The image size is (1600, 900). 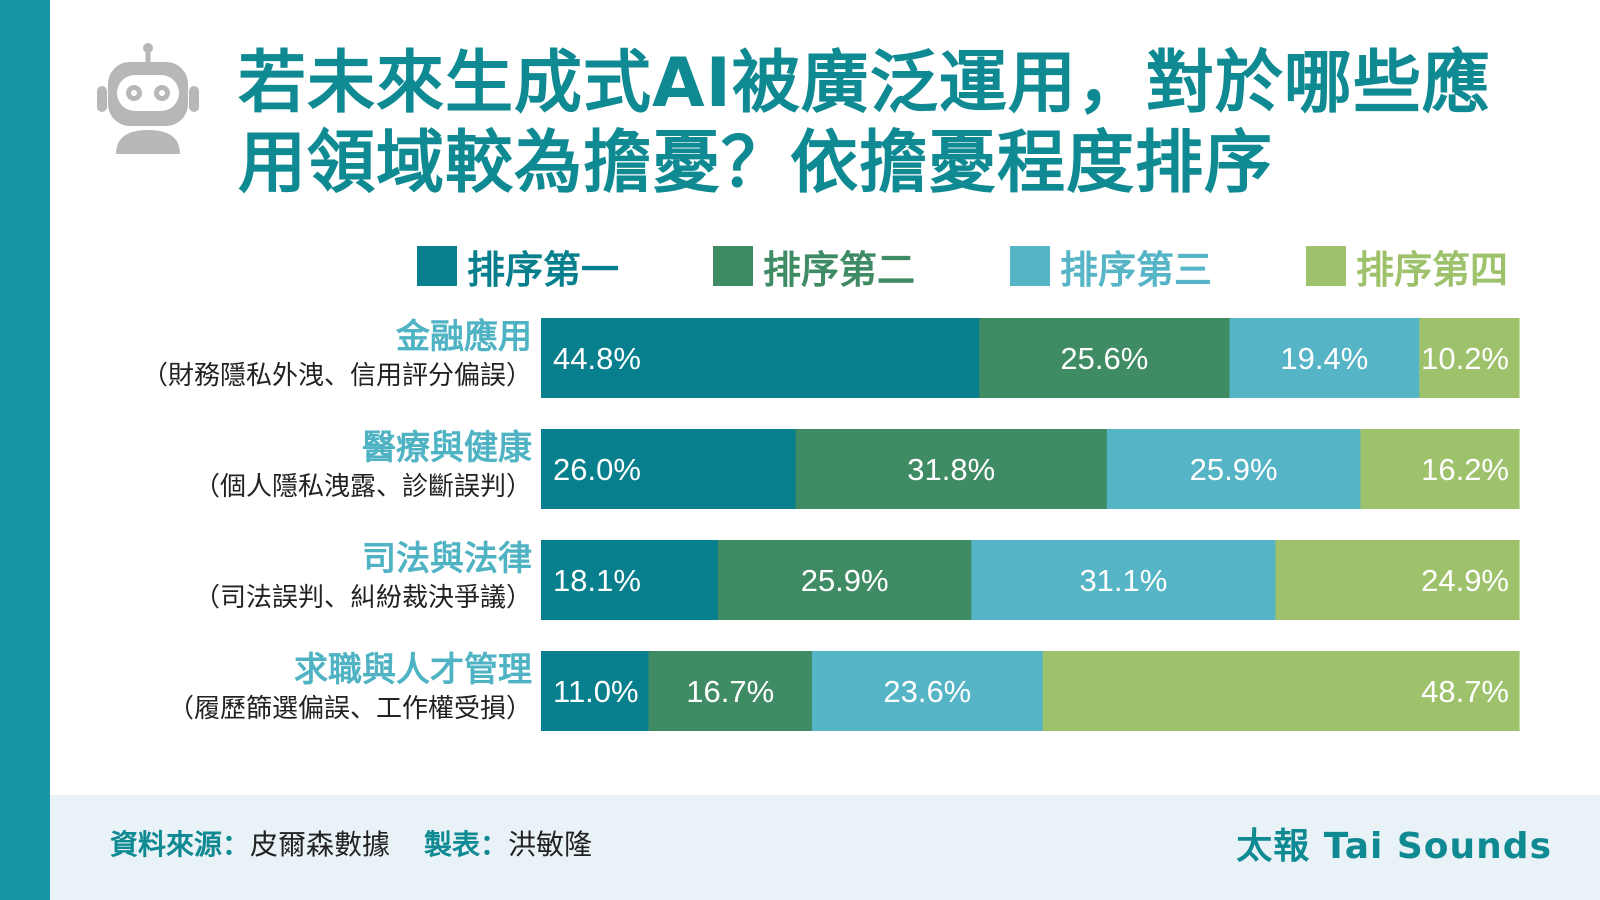 I want to click on legend-item-rank-1: 排序第一, so click(x=518, y=267).